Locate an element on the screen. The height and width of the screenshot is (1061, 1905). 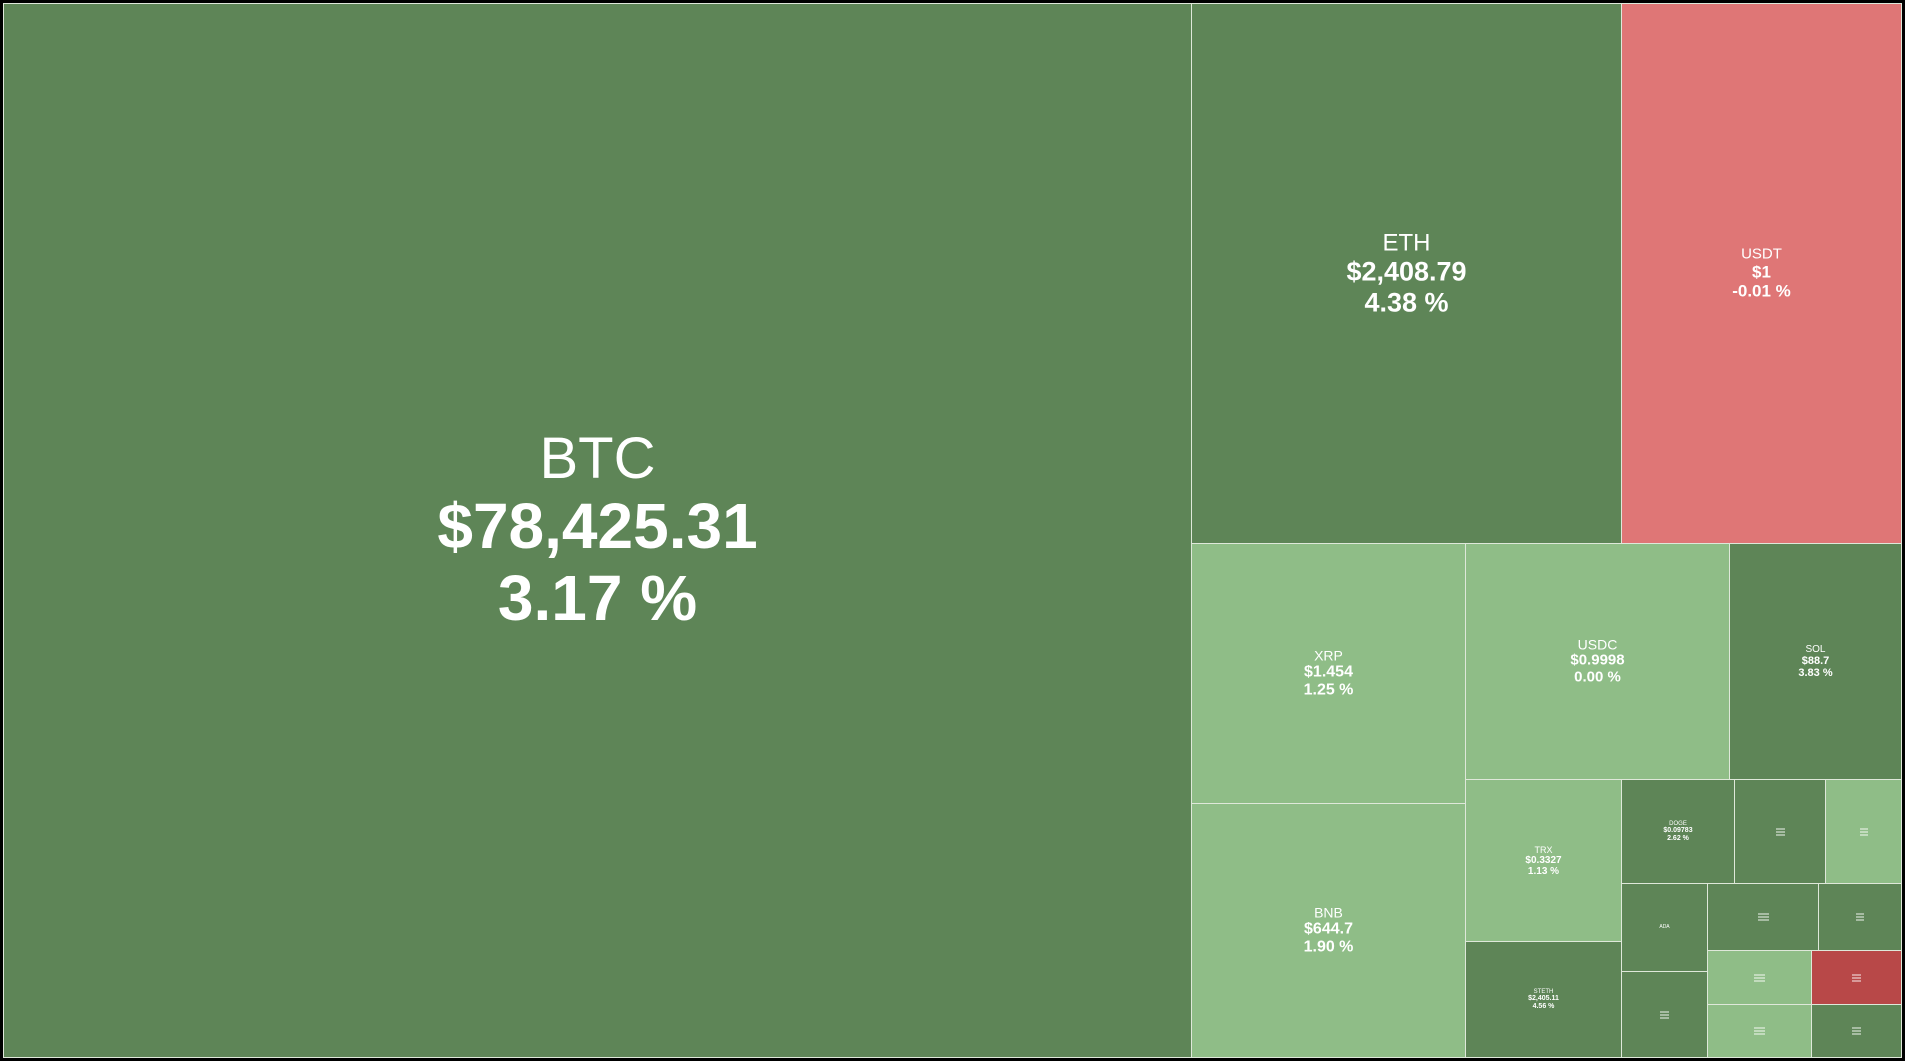
tile-label: TRX $0.3327 1.13 % is located at coordinates (1543, 860).